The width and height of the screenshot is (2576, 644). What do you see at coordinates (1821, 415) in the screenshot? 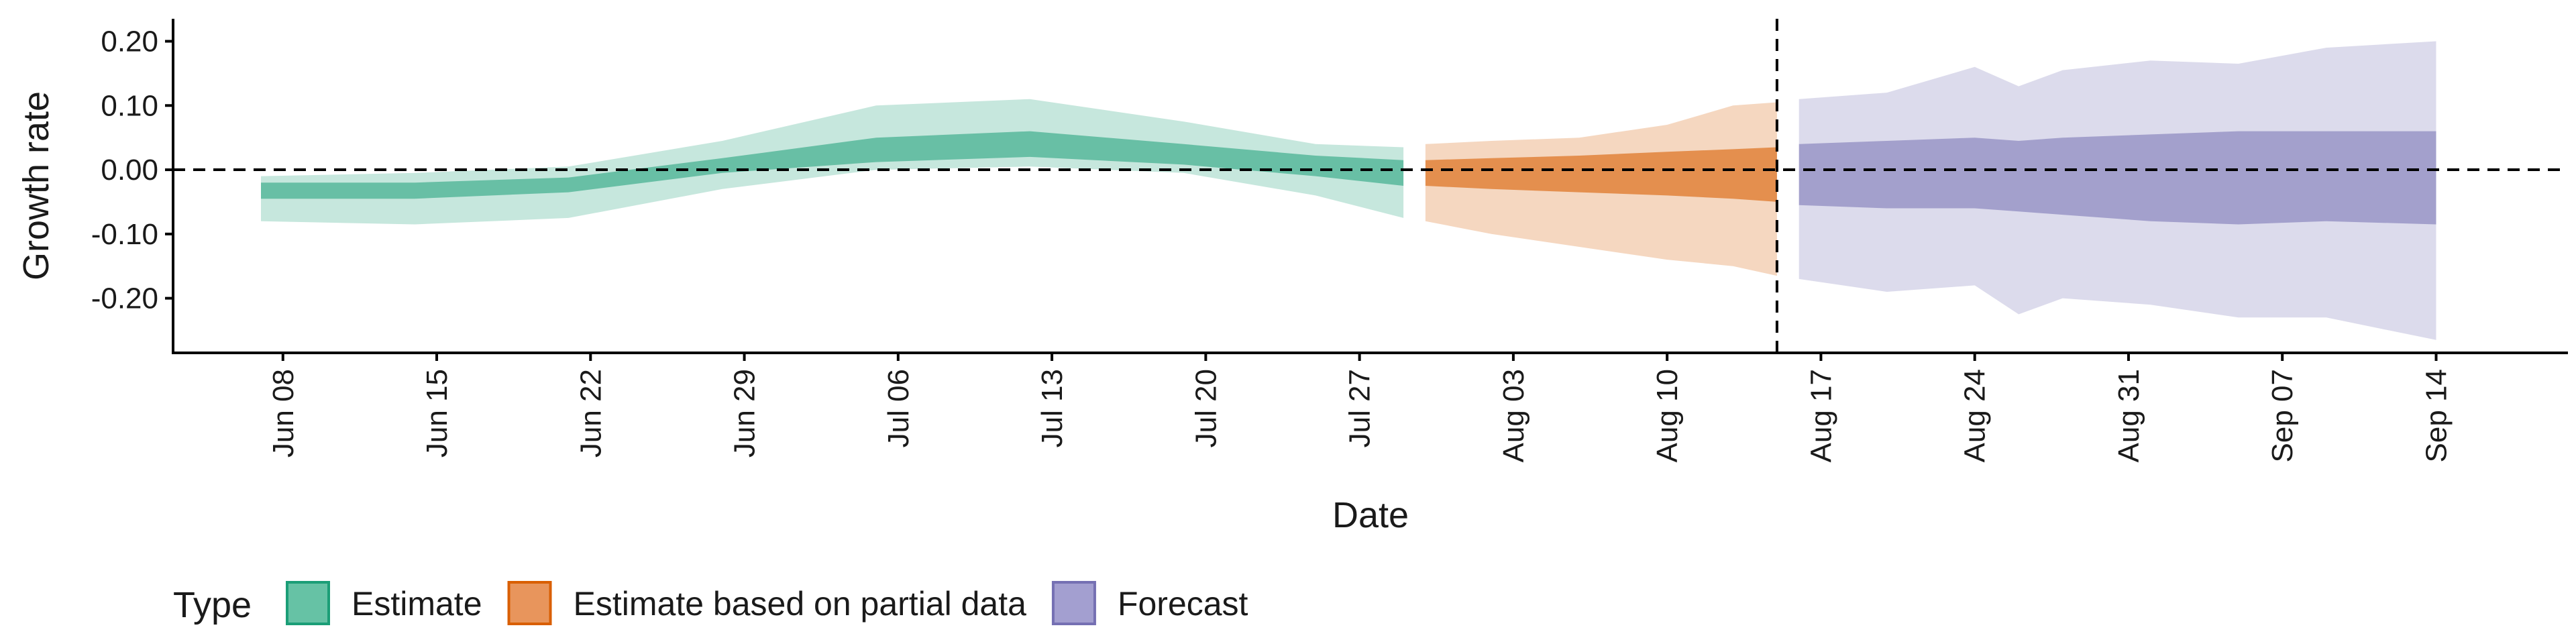
I see `x-tick-label: Aug 17` at bounding box center [1821, 415].